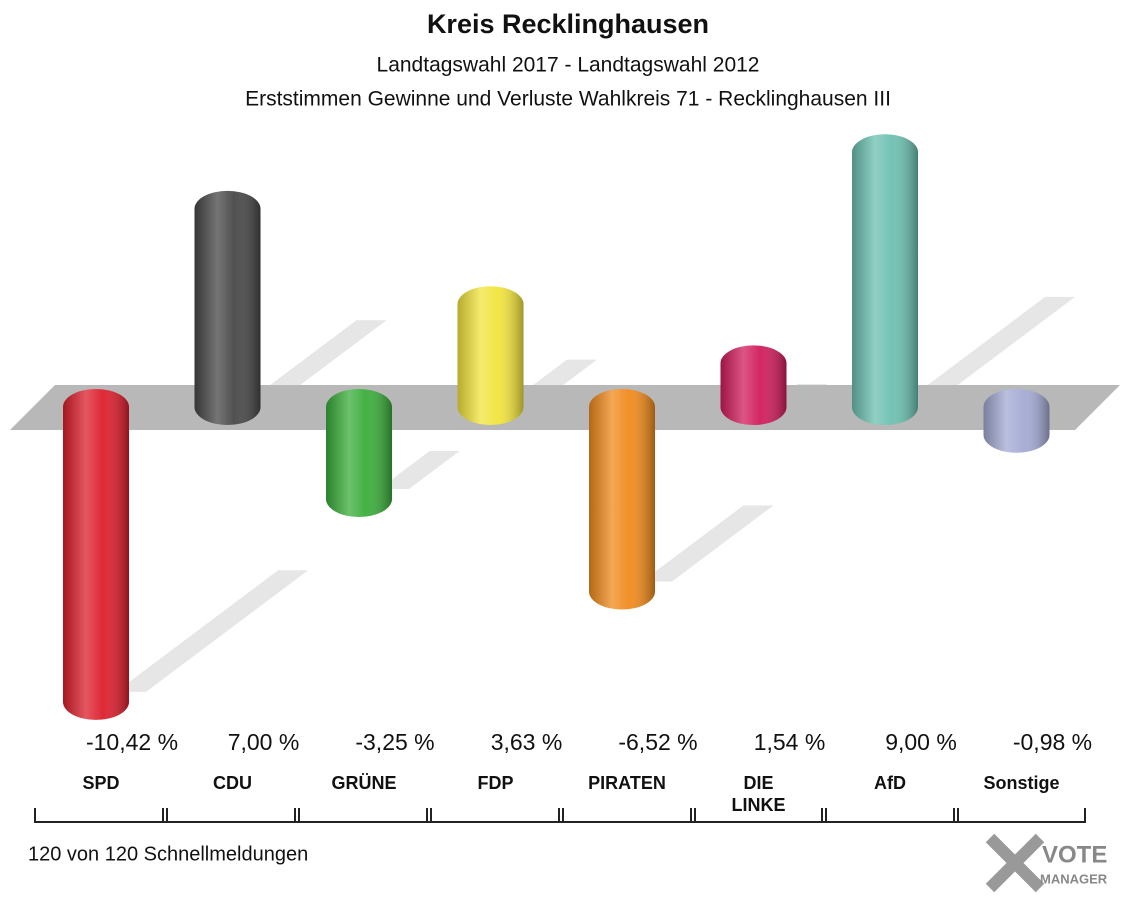  What do you see at coordinates (560, 815) in the screenshot?
I see `category-brackets` at bounding box center [560, 815].